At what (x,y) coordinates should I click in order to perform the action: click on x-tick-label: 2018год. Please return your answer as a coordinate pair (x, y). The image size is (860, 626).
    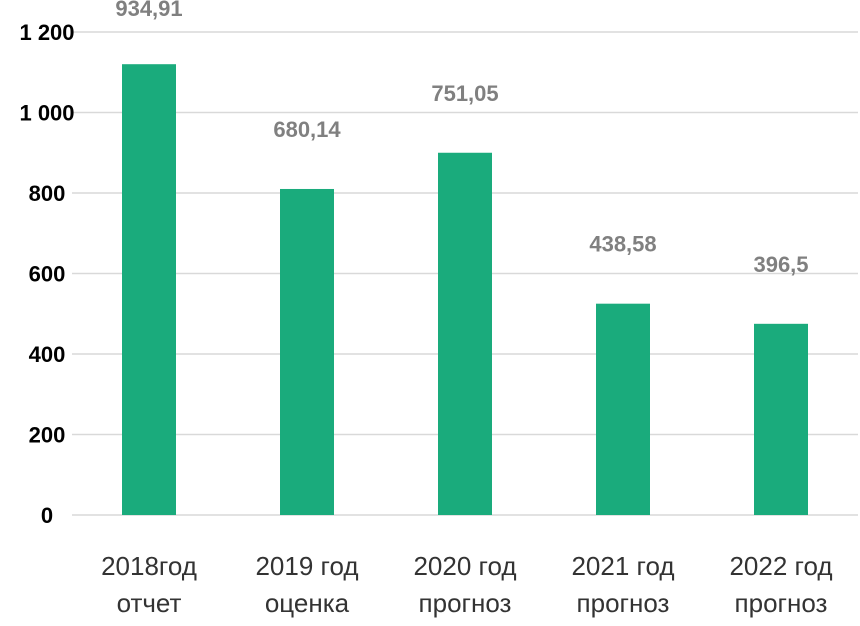
    Looking at the image, I should click on (149, 566).